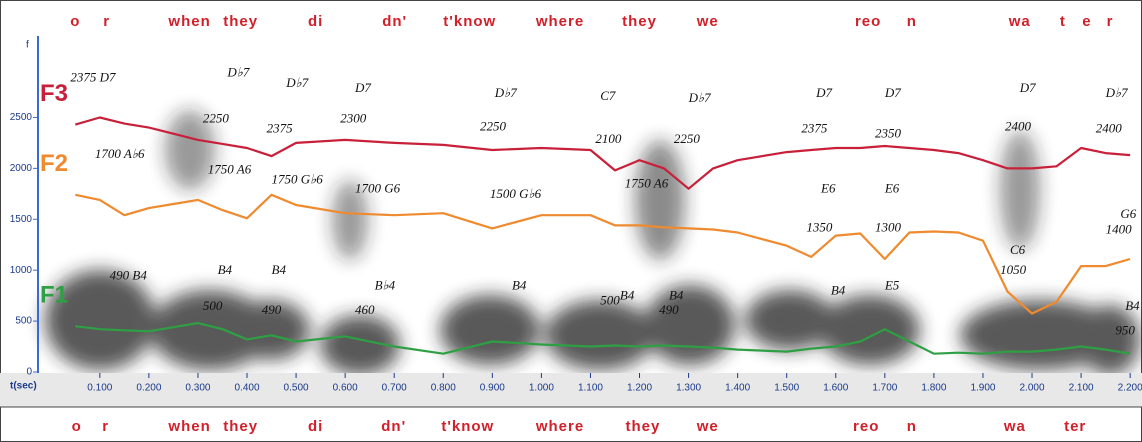  Describe the element at coordinates (492, 388) in the screenshot. I see `x-tick-label: 0.900` at that location.